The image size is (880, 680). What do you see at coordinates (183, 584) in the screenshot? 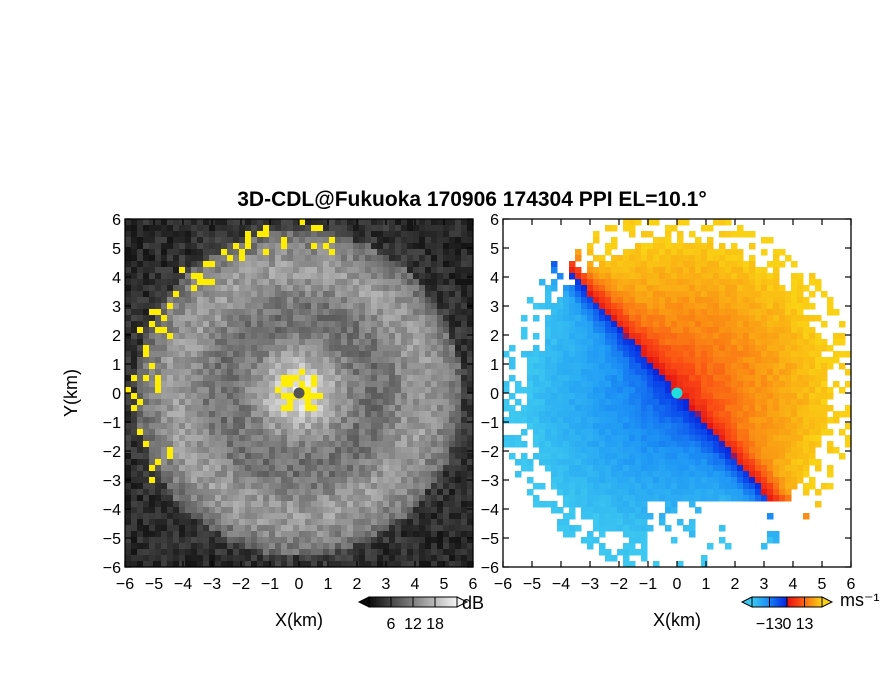
I see `x-tick-label: −4` at bounding box center [183, 584].